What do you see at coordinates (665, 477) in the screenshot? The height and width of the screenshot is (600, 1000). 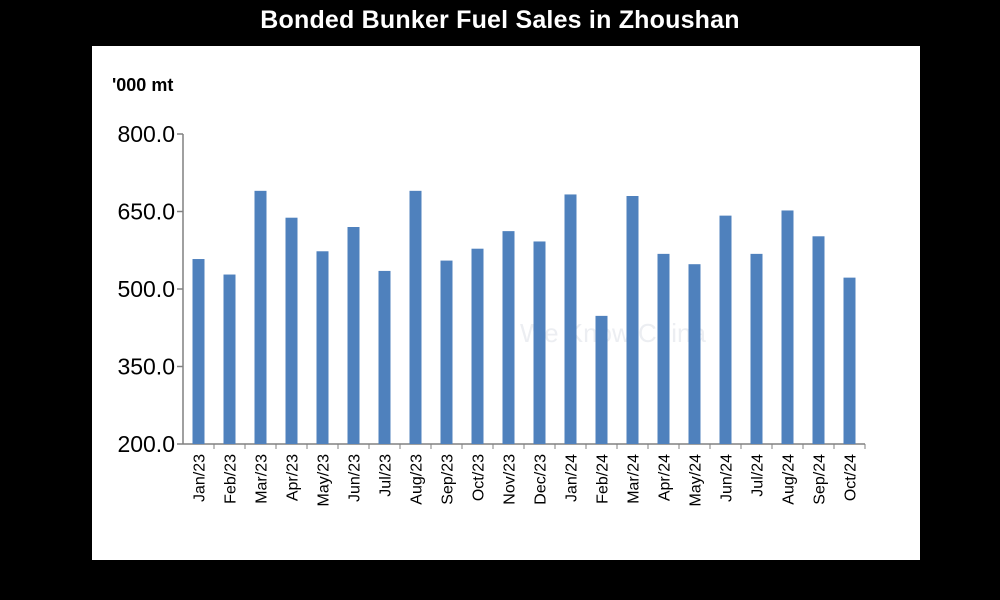 I see `x-tick-label: Apr/24` at bounding box center [665, 477].